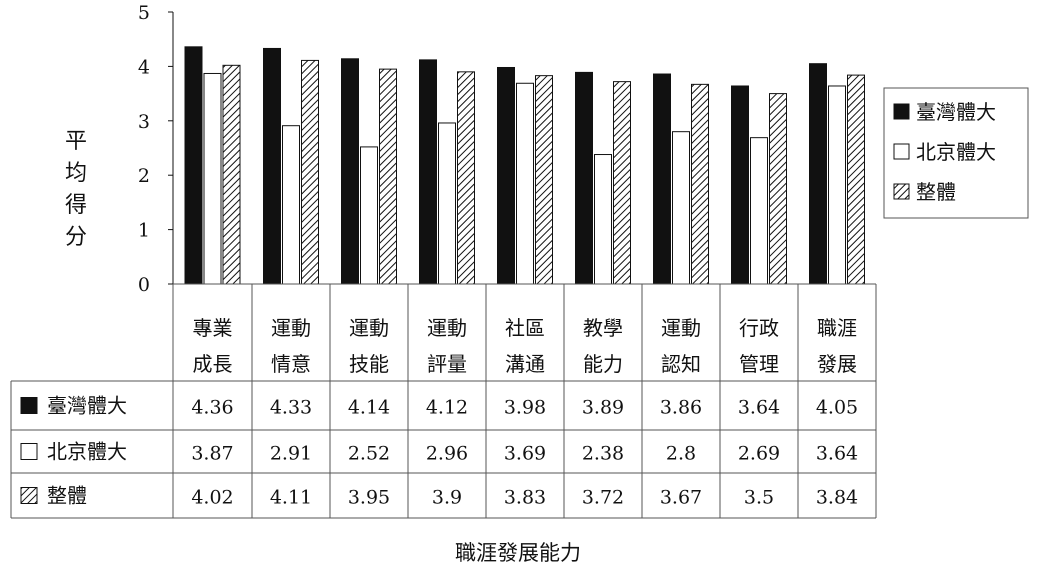 The width and height of the screenshot is (1037, 574). Describe the element at coordinates (525, 408) in the screenshot. I see `data-label: 3.98` at that location.